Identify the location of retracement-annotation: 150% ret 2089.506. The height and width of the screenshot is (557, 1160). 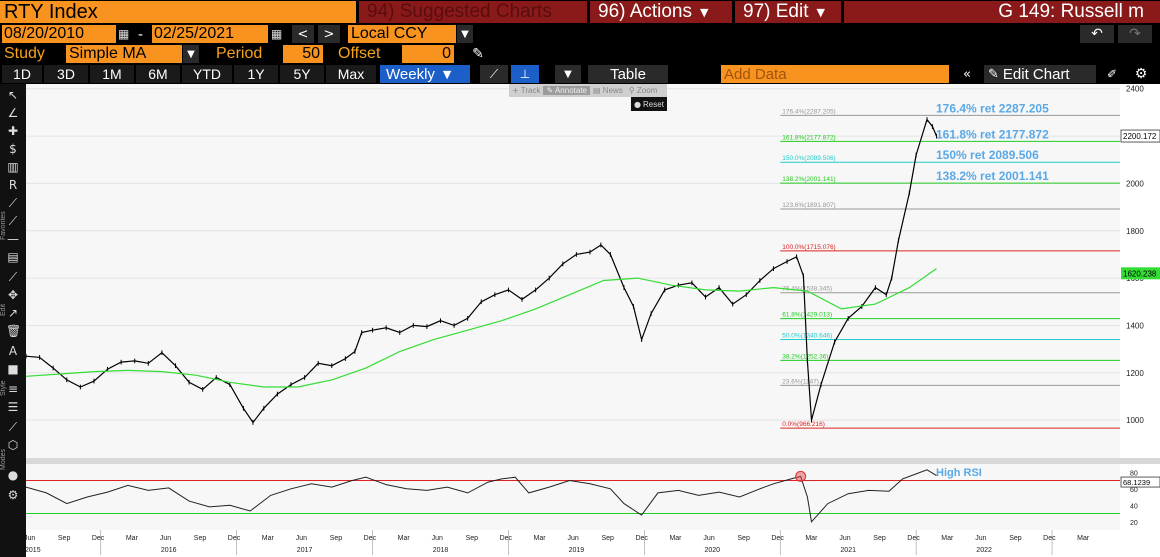
(987, 155).